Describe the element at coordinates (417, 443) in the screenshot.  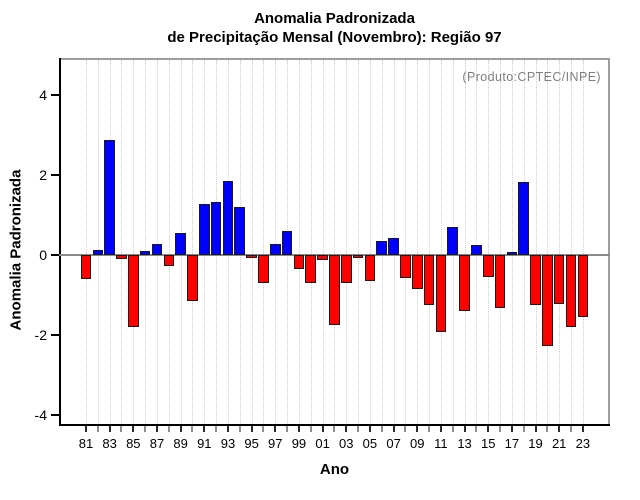
I see `x-tick-label: 09` at that location.